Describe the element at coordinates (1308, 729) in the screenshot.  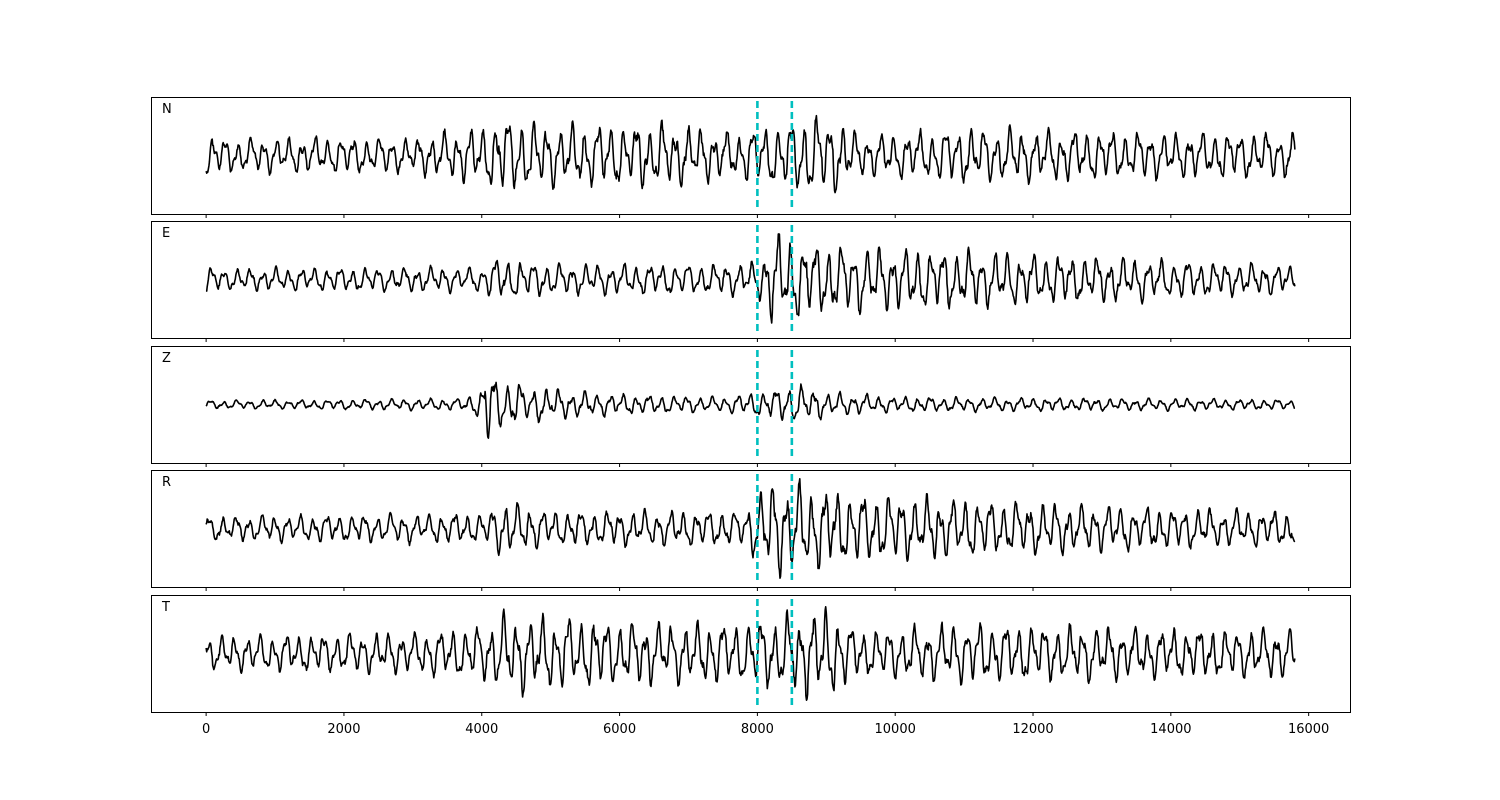
I see `x-tick-label: 16000` at that location.